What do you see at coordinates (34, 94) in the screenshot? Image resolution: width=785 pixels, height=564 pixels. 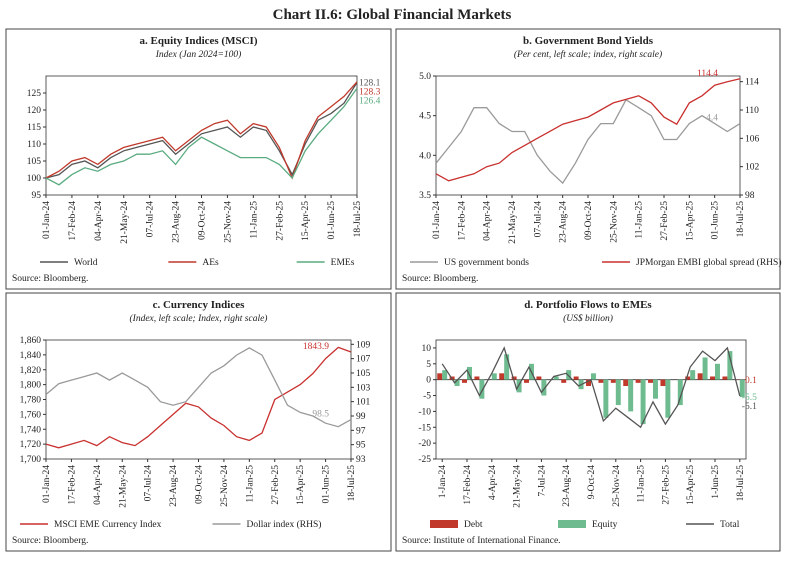 I see `y-tick-label: 125` at bounding box center [34, 94].